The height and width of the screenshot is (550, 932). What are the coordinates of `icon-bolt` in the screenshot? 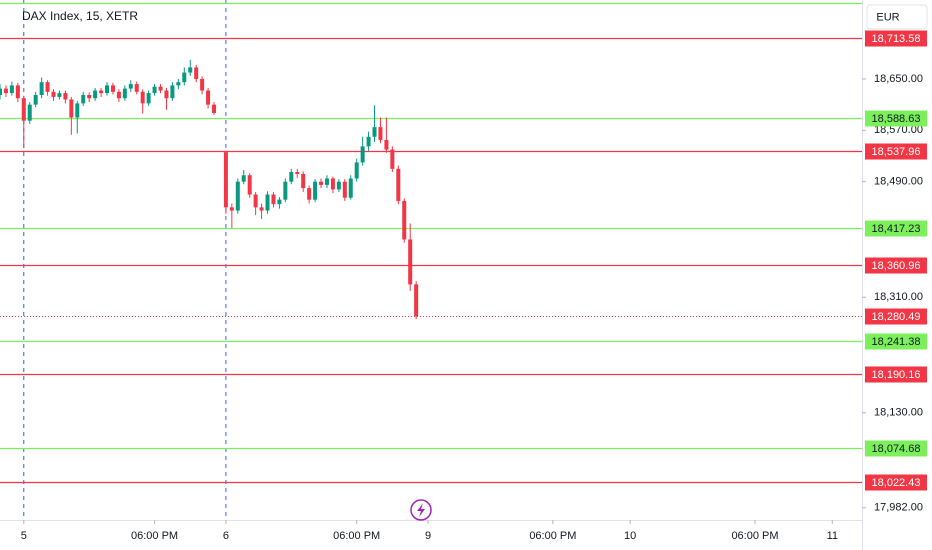 It's located at (421, 510).